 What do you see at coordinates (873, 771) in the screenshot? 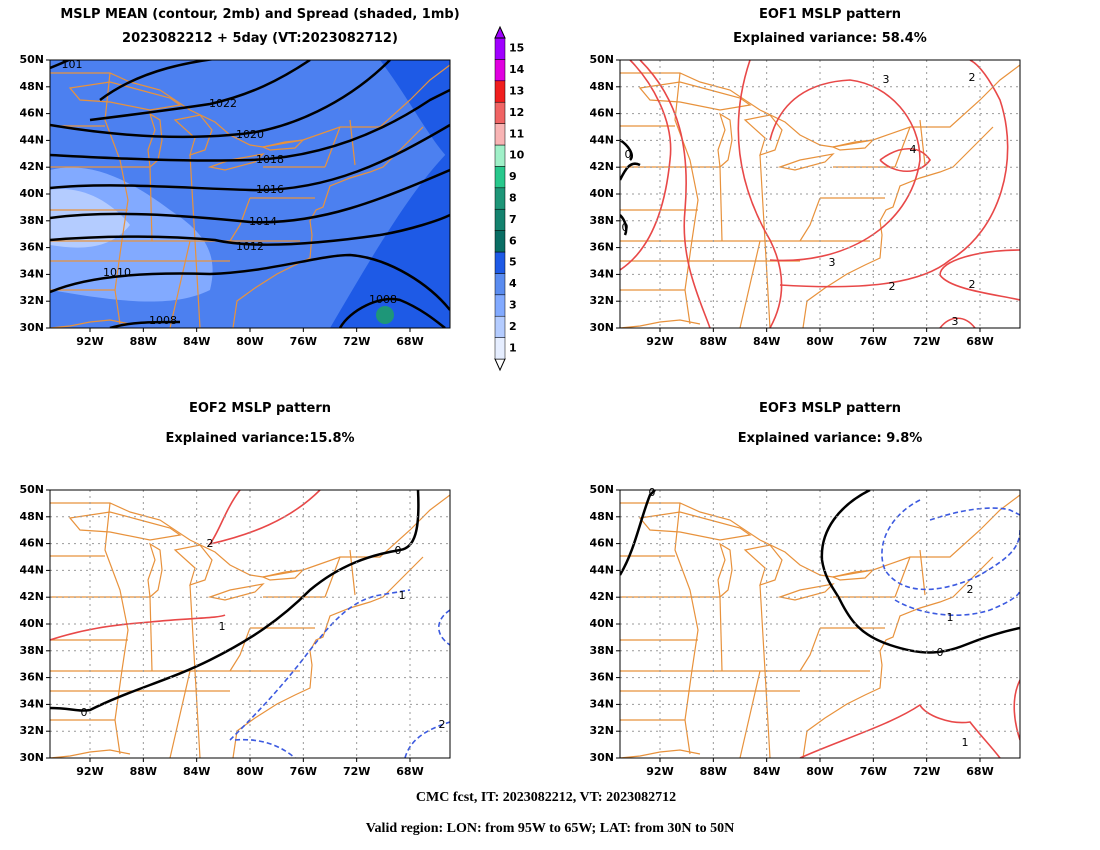
I see `lon-tick-label: 76W` at bounding box center [873, 771].